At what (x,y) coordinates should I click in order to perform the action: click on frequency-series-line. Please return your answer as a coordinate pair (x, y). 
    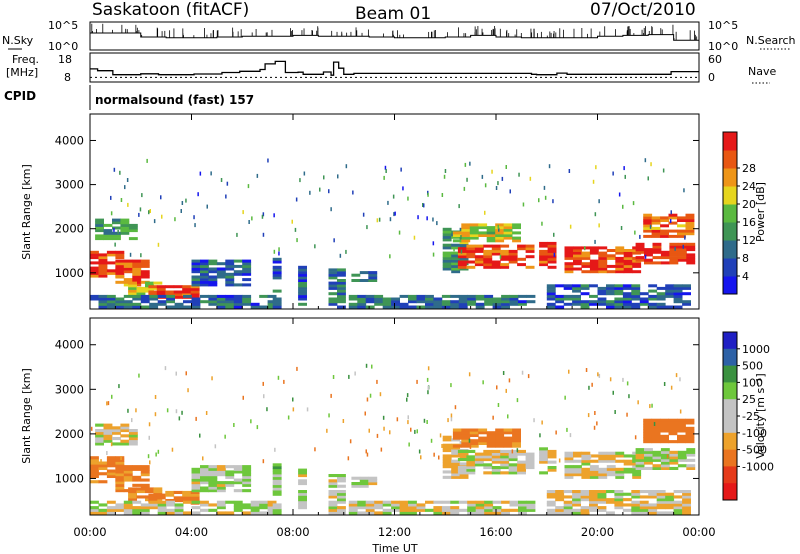
    Looking at the image, I should click on (394, 68).